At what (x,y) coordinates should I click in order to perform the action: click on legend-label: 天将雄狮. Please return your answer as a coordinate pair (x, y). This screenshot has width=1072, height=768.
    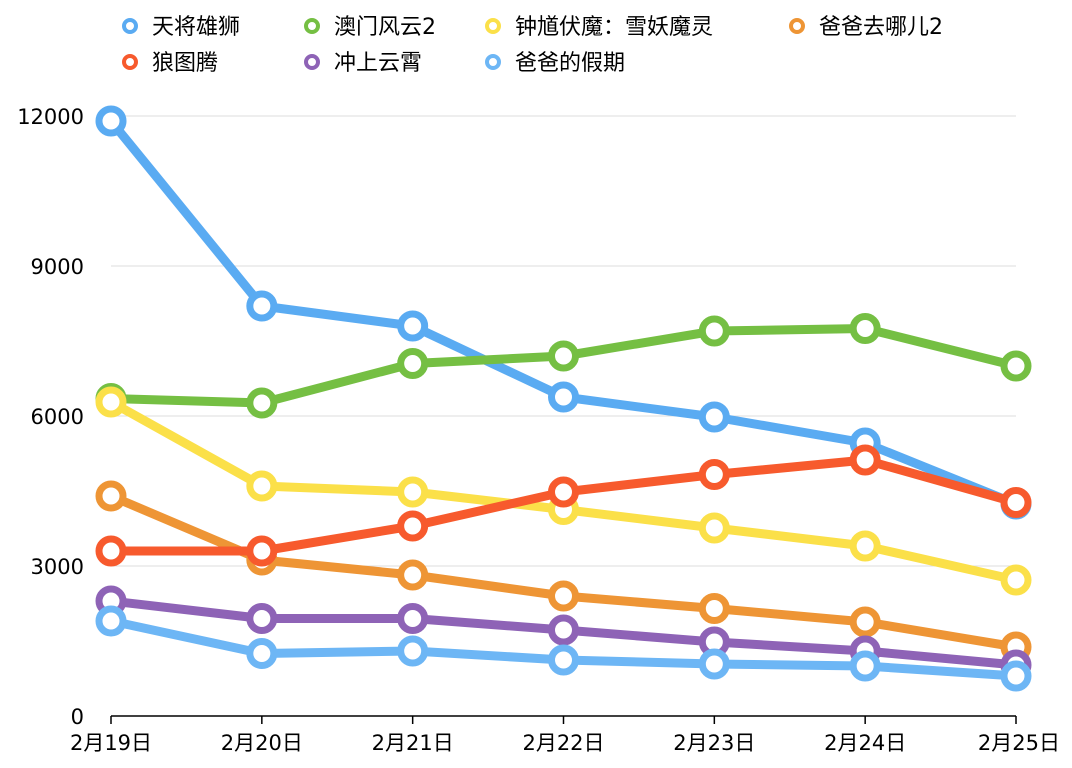
    Looking at the image, I should click on (196, 27).